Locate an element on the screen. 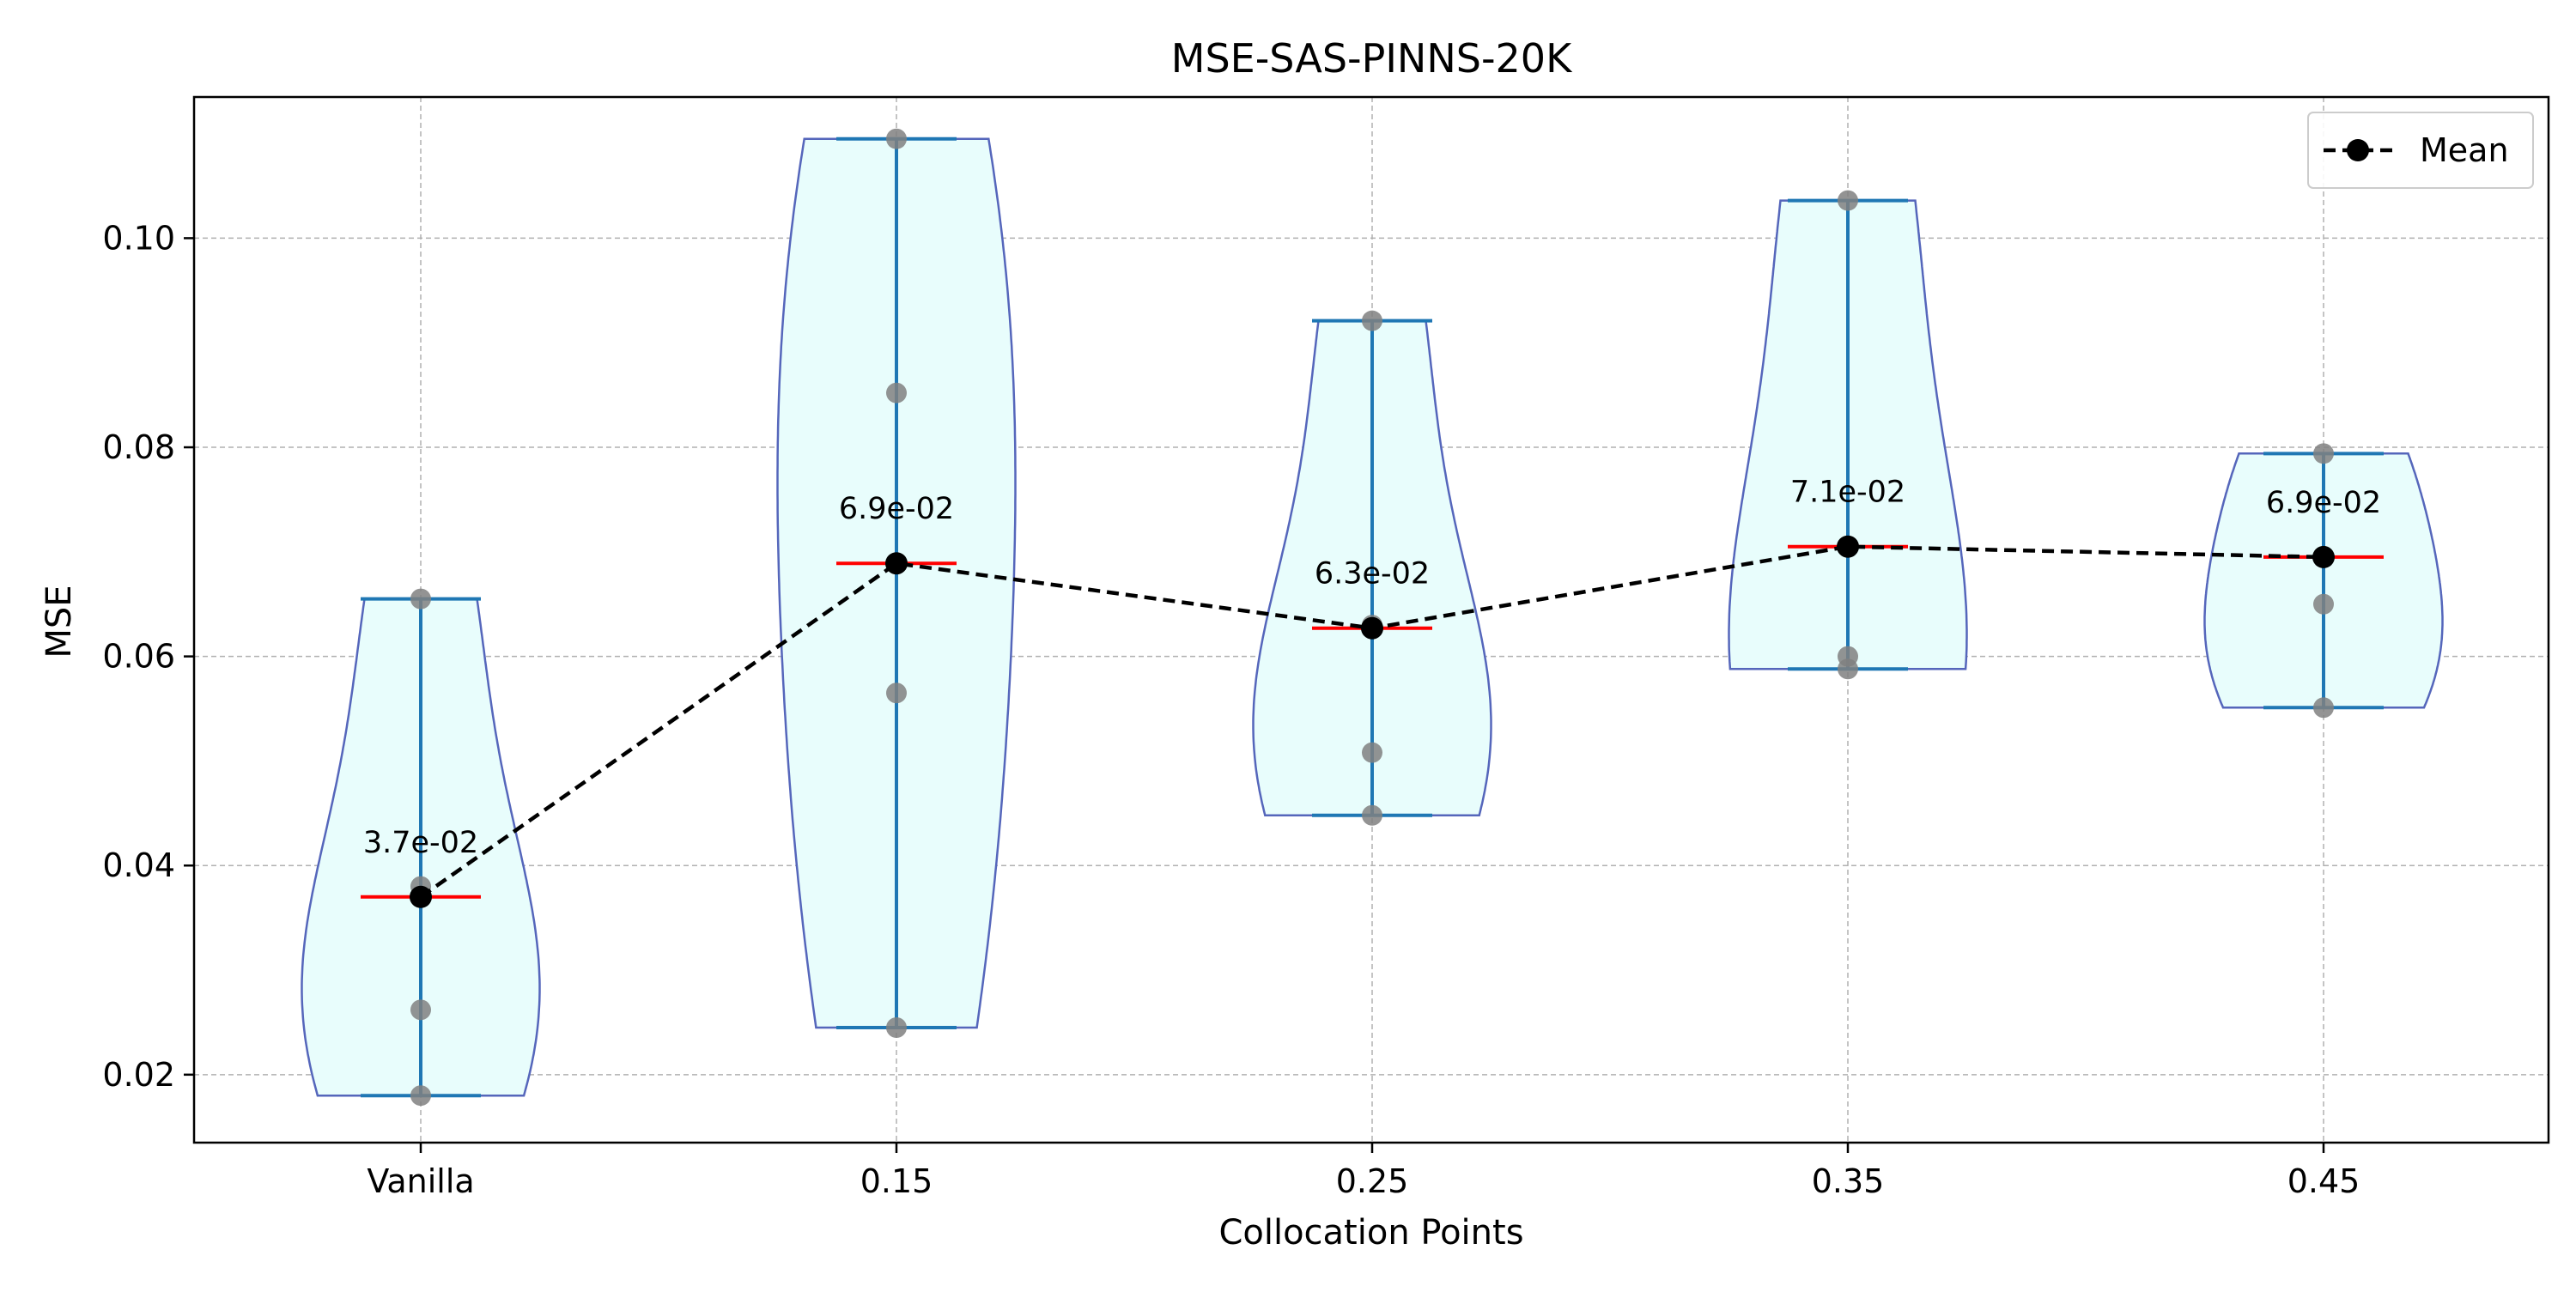 The image size is (2576, 1292). x-tick-label: 0.35 is located at coordinates (1849, 1181).